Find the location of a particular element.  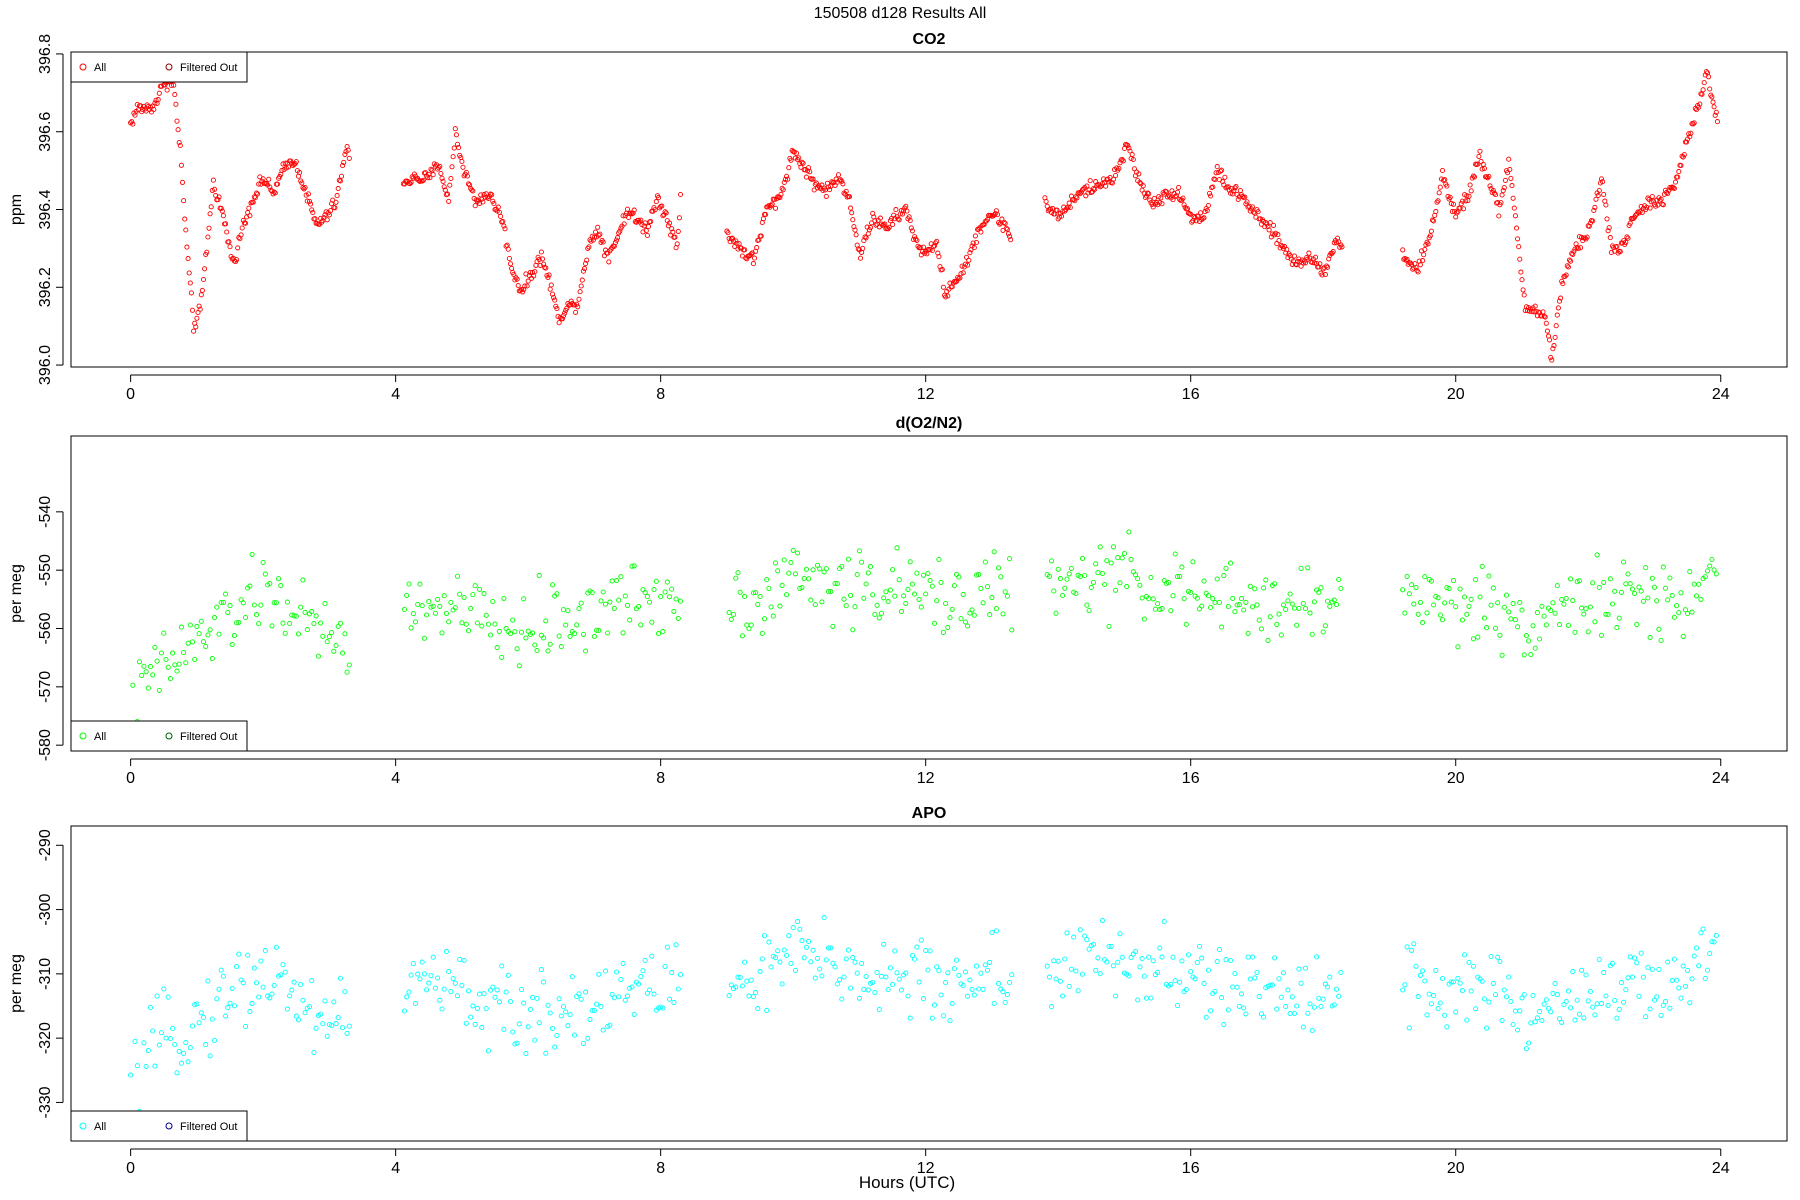

x-tick-label: 12 is located at coordinates (926, 778).